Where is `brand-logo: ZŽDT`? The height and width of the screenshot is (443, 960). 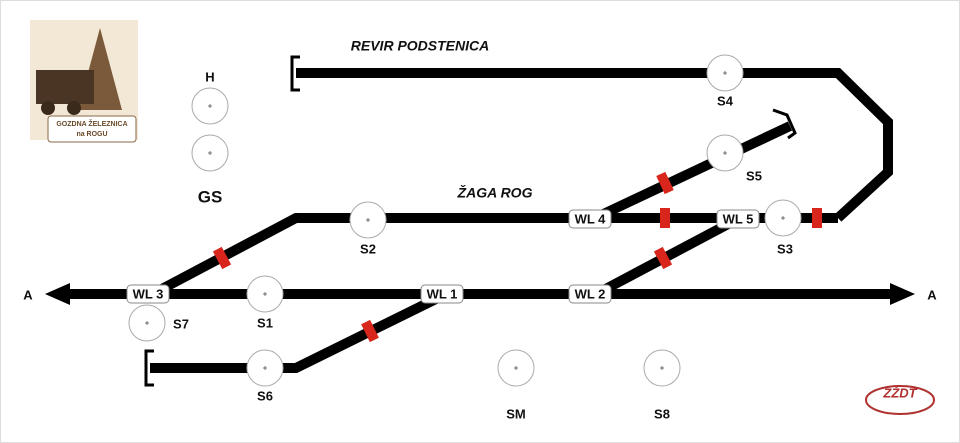
brand-logo: ZŽDT is located at coordinates (900, 400).